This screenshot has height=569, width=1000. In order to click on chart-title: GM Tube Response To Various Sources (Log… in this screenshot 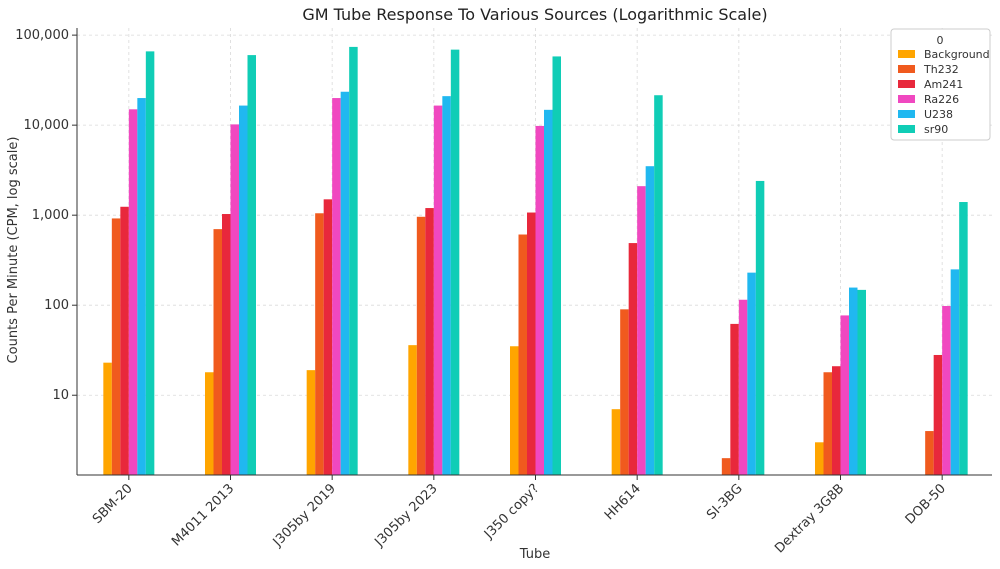, I will do `click(534, 14)`.